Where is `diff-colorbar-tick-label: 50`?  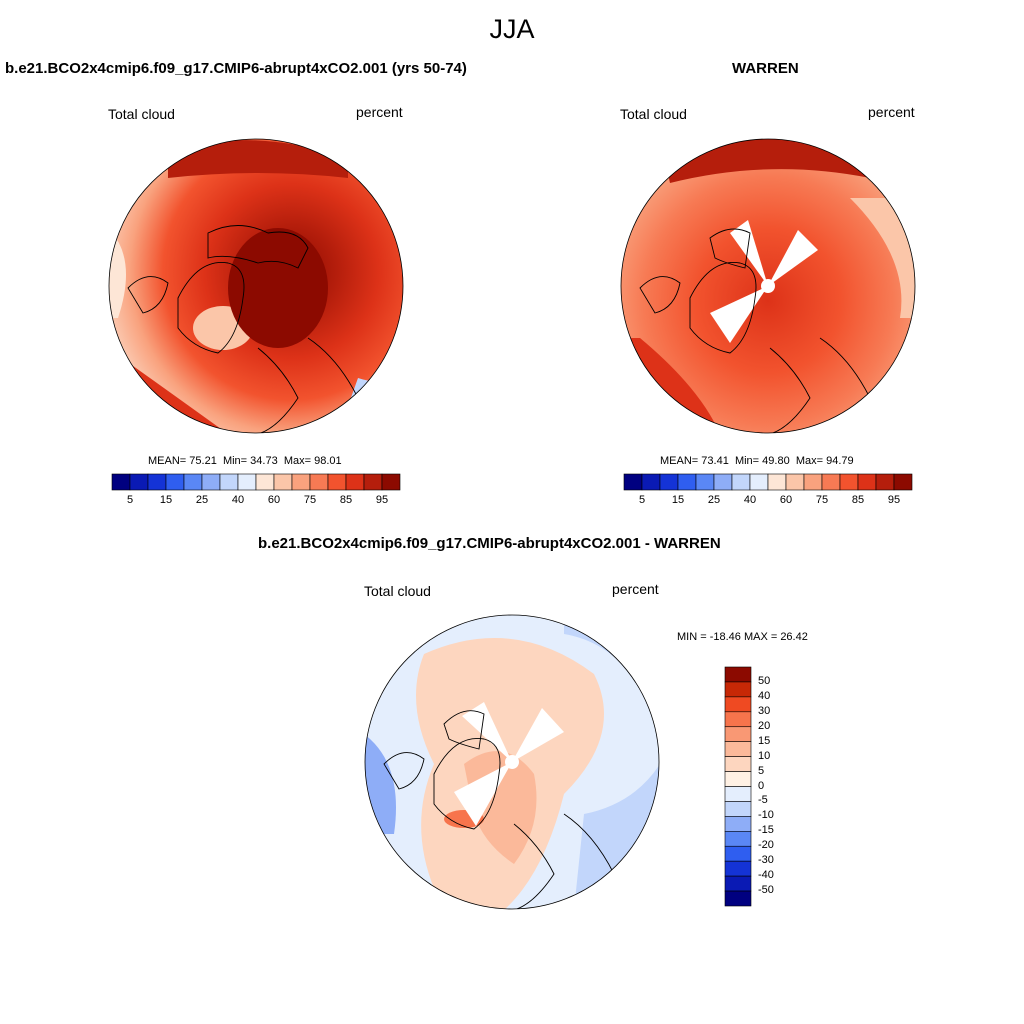
diff-colorbar-tick-label: 50 is located at coordinates (764, 680).